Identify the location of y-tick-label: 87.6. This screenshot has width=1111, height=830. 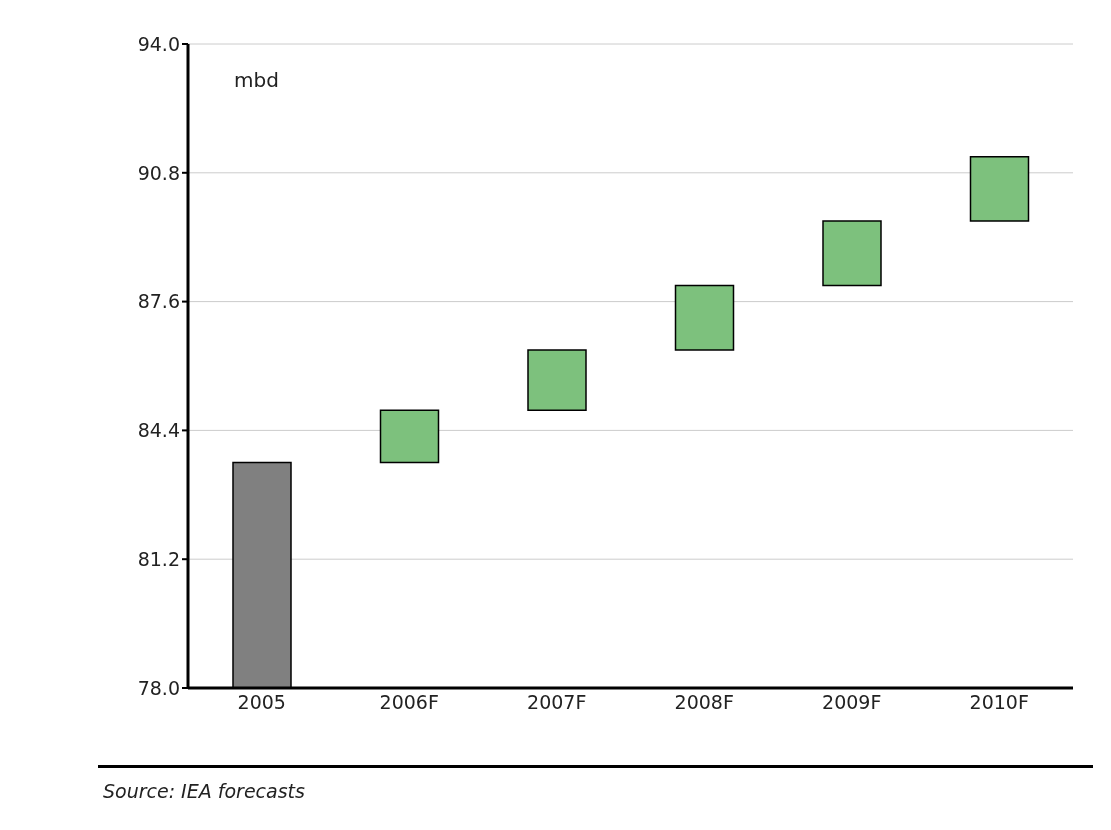
(158, 301).